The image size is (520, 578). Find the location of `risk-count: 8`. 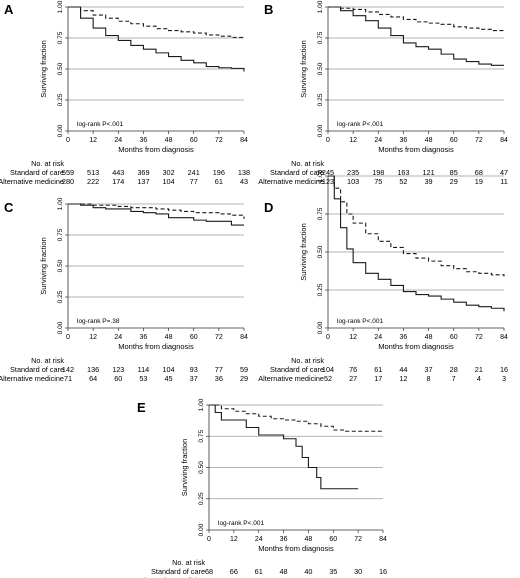

risk-count: 8 is located at coordinates (429, 378).